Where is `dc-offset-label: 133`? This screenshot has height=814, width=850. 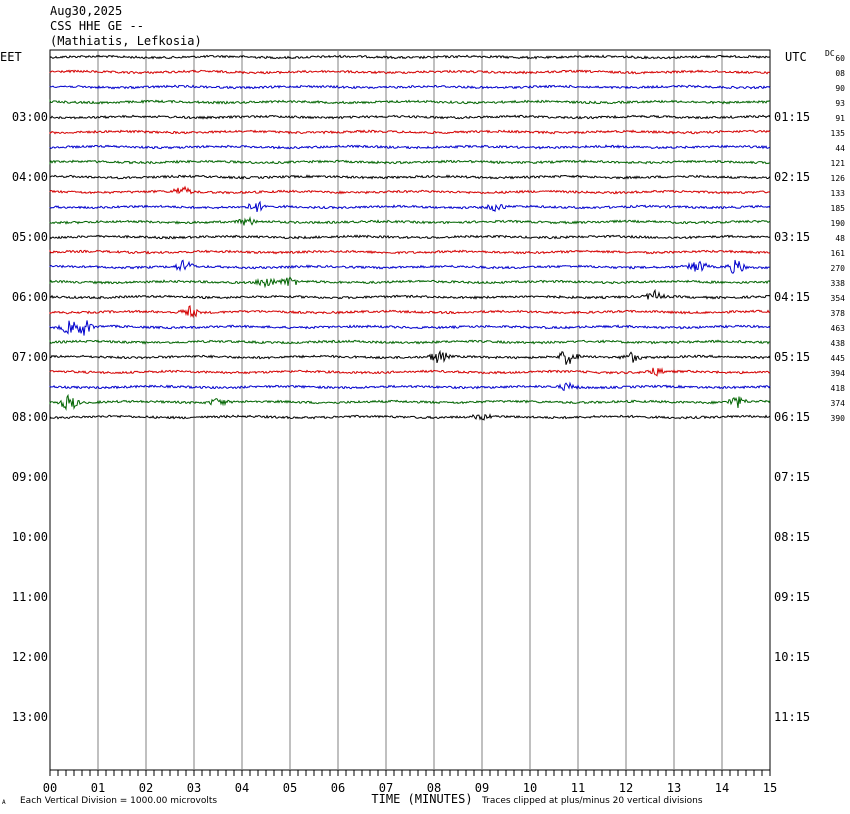
dc-offset-label: 133 is located at coordinates (838, 193).